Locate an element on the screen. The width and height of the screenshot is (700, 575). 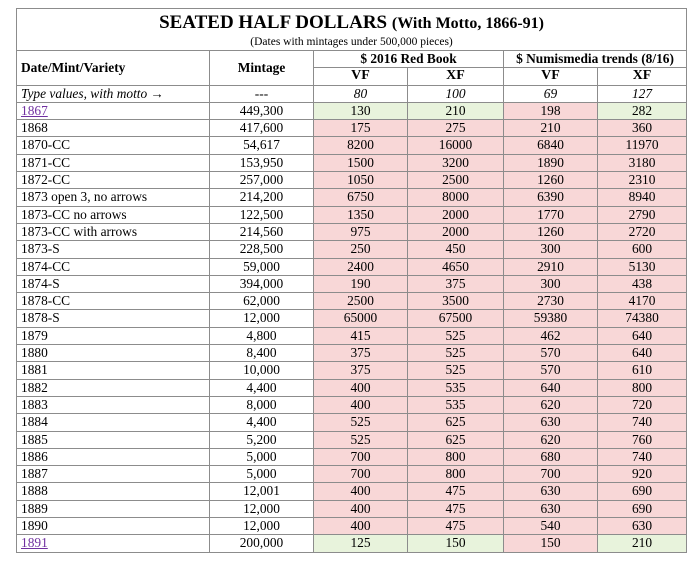
row-date: 1878-CC is located at coordinates (113, 301).